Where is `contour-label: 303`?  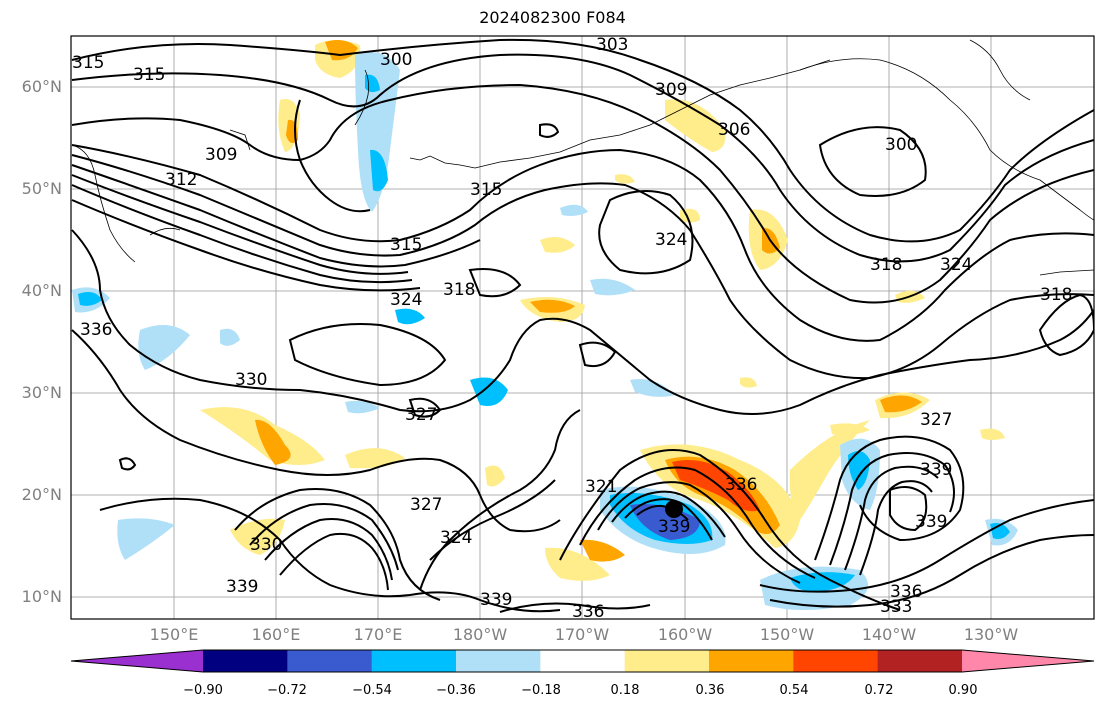 contour-label: 303 is located at coordinates (612, 45).